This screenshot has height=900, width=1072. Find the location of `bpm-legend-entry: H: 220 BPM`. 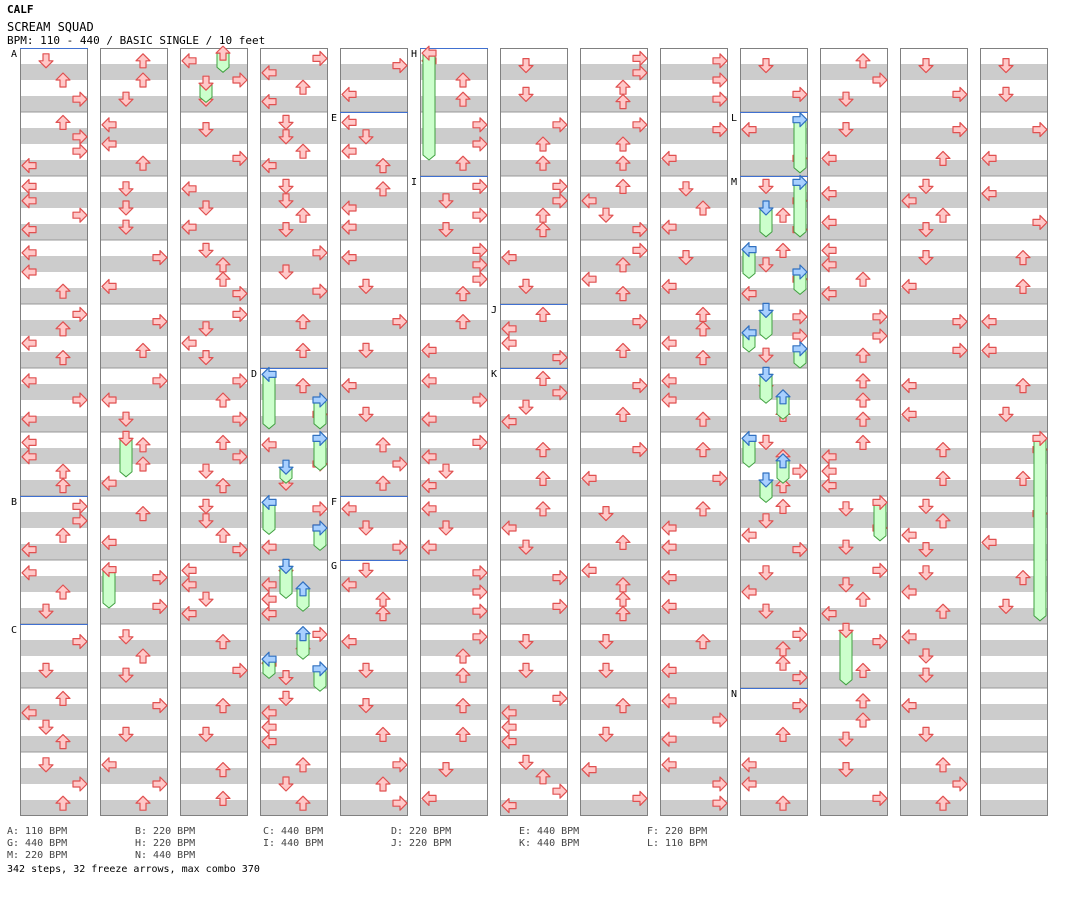

bpm-legend-entry: H: 220 BPM is located at coordinates (165, 843).